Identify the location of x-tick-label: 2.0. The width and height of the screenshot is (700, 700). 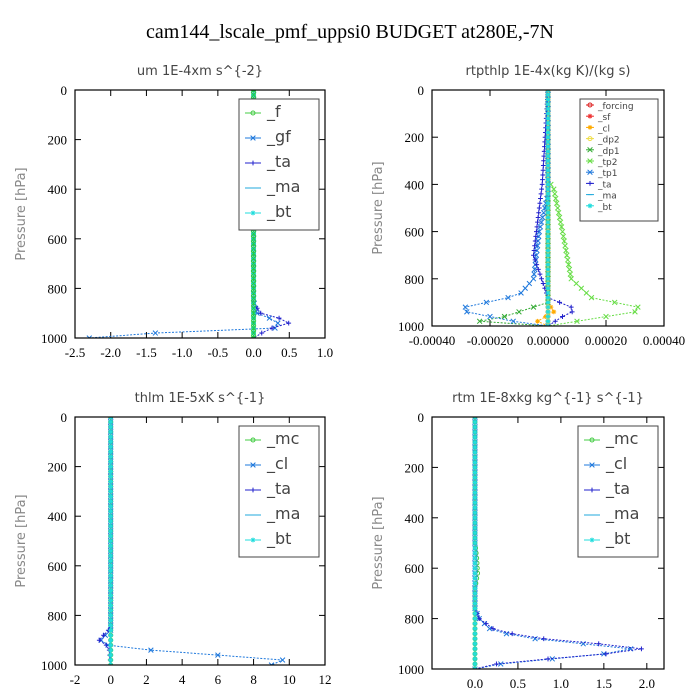
(647, 683).